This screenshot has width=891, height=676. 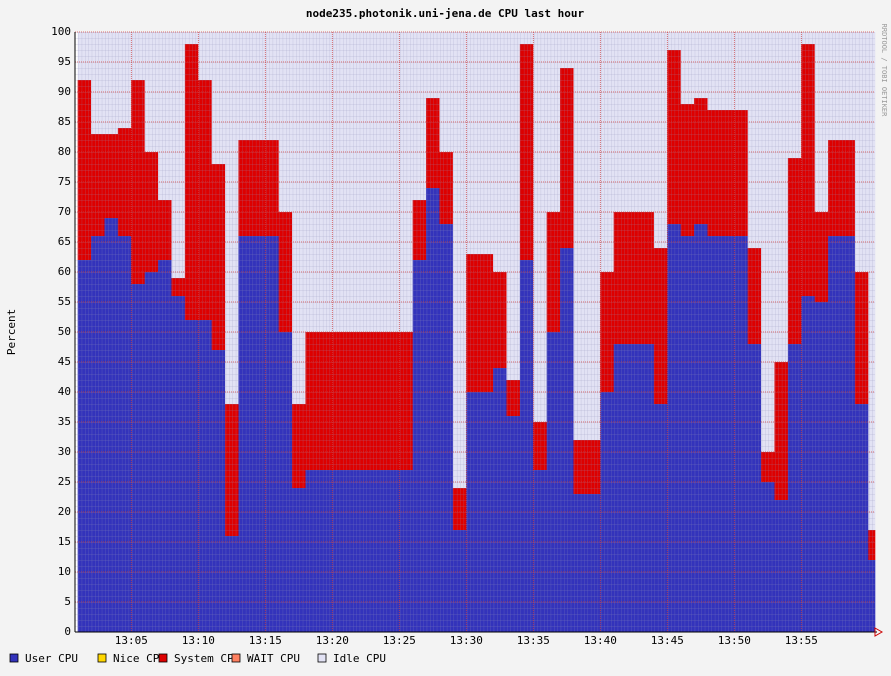 I want to click on y-tick-label: 80, so click(x=64, y=151).